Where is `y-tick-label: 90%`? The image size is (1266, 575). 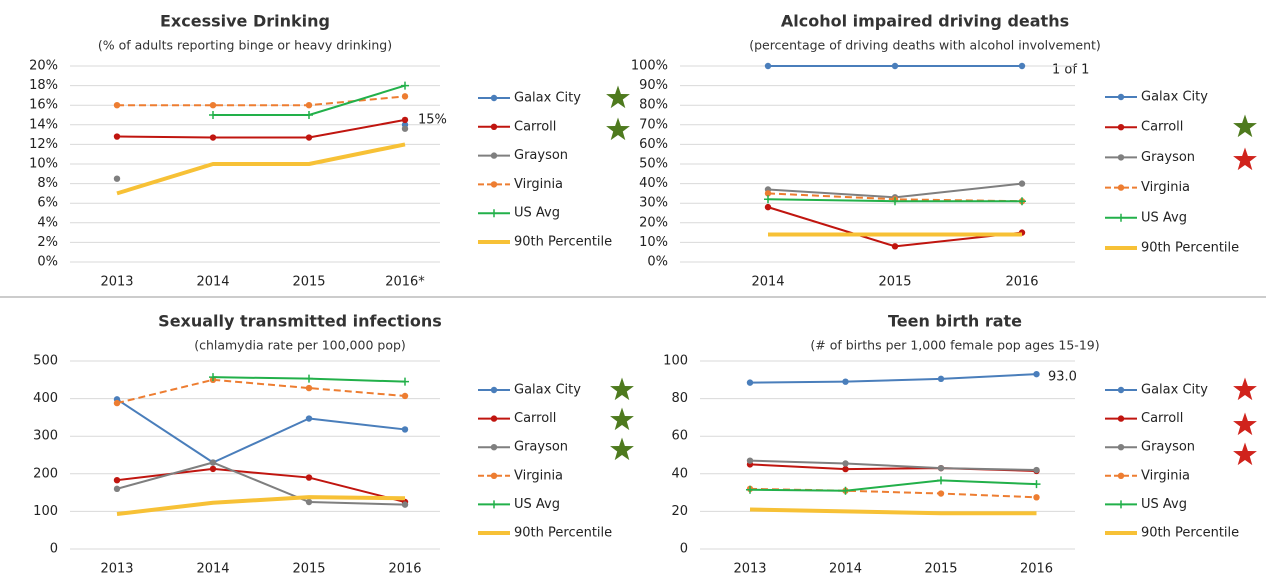
y-tick-label: 90% is located at coordinates (653, 85).